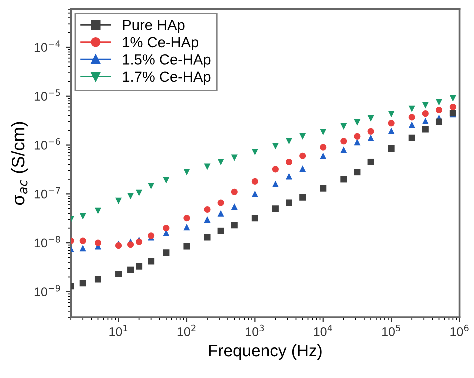 This screenshot has height=378, width=474. What do you see at coordinates (119, 330) in the screenshot?
I see `x-tick-label: 10$^{1}$` at bounding box center [119, 330].